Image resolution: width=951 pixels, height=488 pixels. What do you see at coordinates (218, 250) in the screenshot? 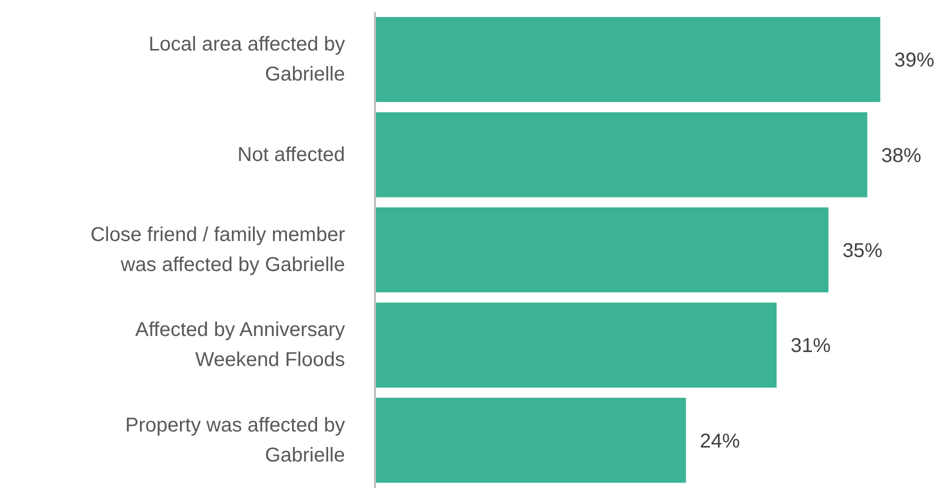
I see `y-tick-label: Close friend / family member was affected by Gabrielle` at bounding box center [218, 250].